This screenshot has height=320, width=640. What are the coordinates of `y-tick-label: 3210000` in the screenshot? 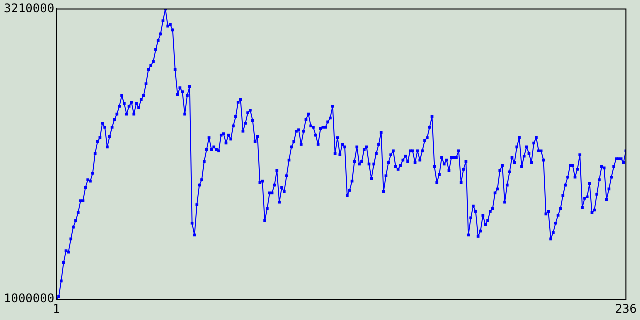 It's located at (29, 8).